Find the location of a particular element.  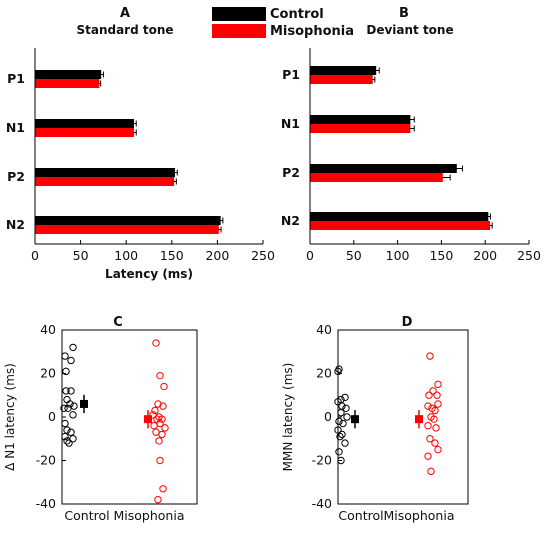

mean-marker-misophonia is located at coordinates (419, 419).